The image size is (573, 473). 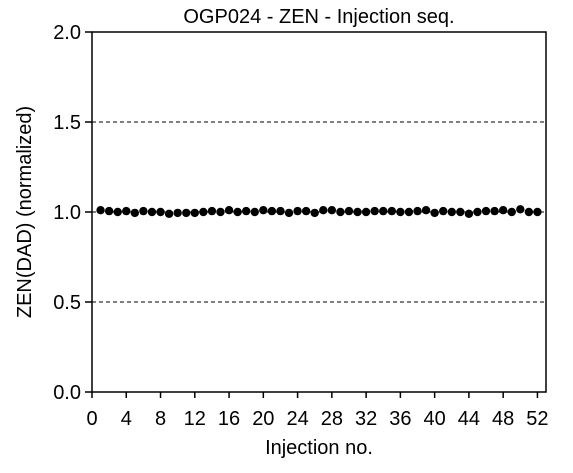 What do you see at coordinates (400, 419) in the screenshot?
I see `x-tick-label: 36` at bounding box center [400, 419].